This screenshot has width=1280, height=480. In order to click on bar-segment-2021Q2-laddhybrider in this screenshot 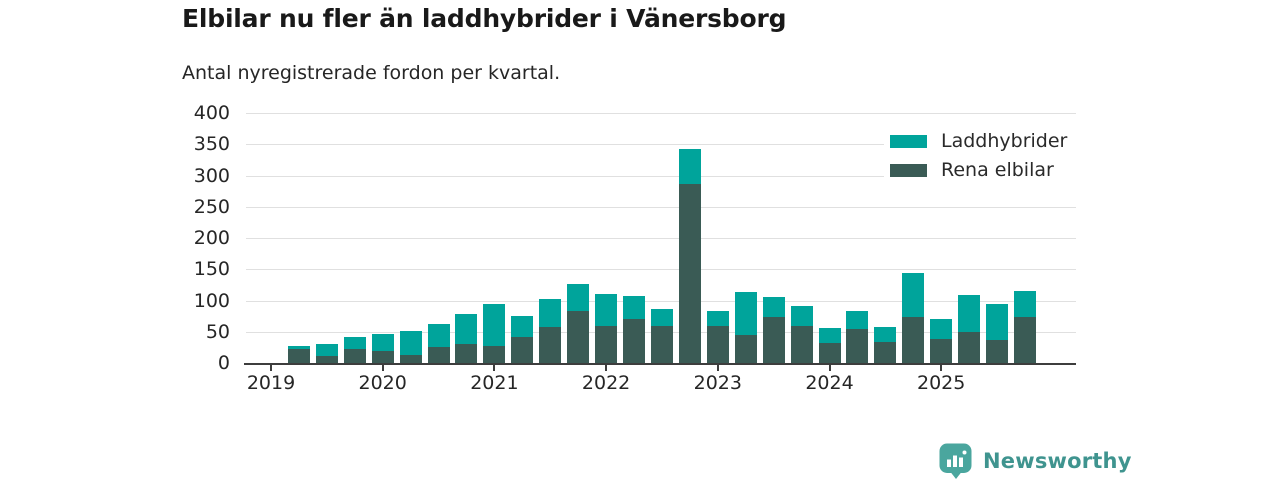, I will do `click(522, 326)`.